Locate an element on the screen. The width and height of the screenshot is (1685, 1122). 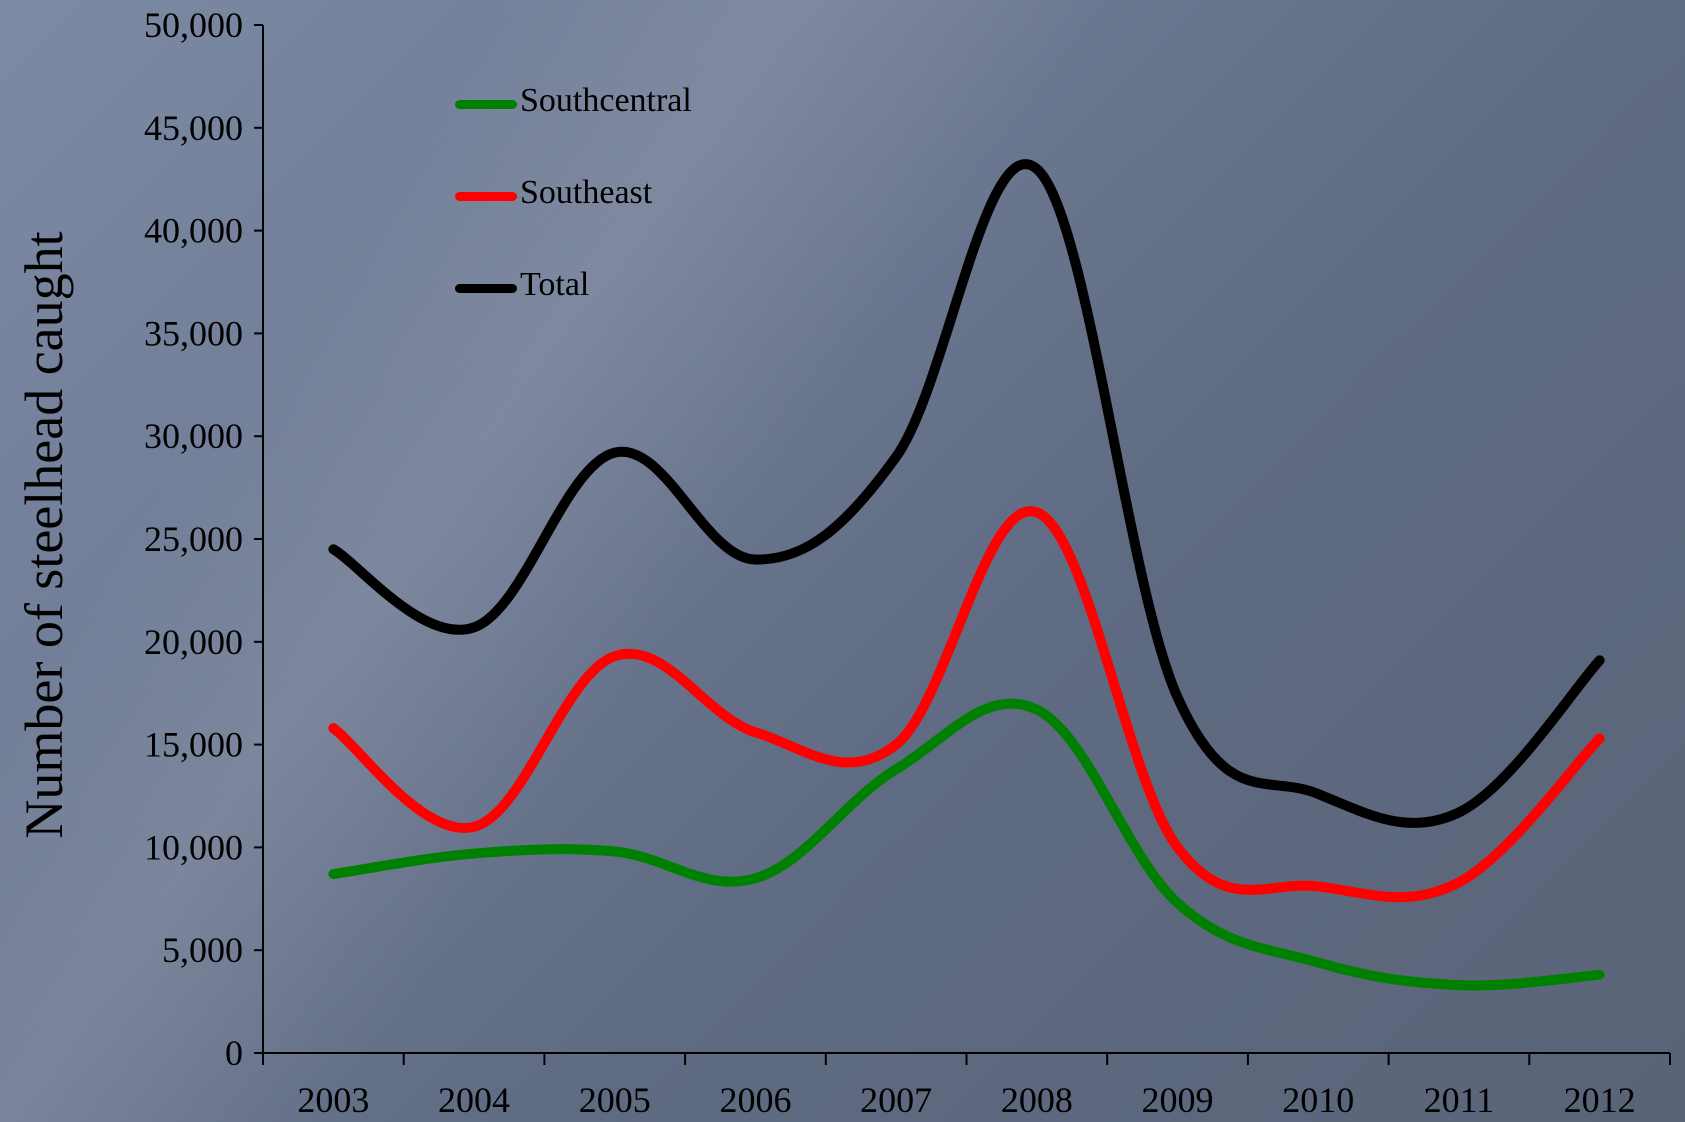
legend-swatch-total is located at coordinates (486, 288).